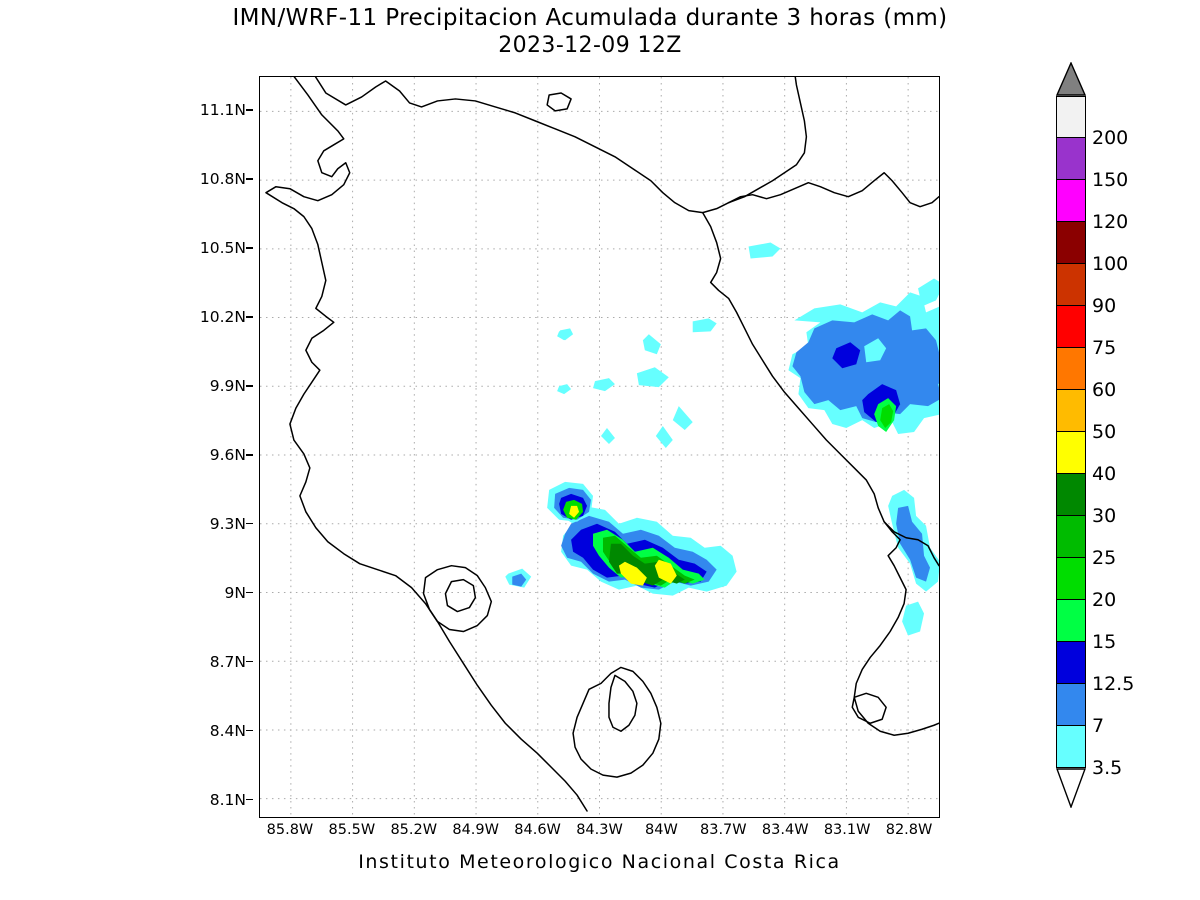 This screenshot has width=1200, height=900. I want to click on y-axis-tick-label: 11.1N, so click(222, 110).